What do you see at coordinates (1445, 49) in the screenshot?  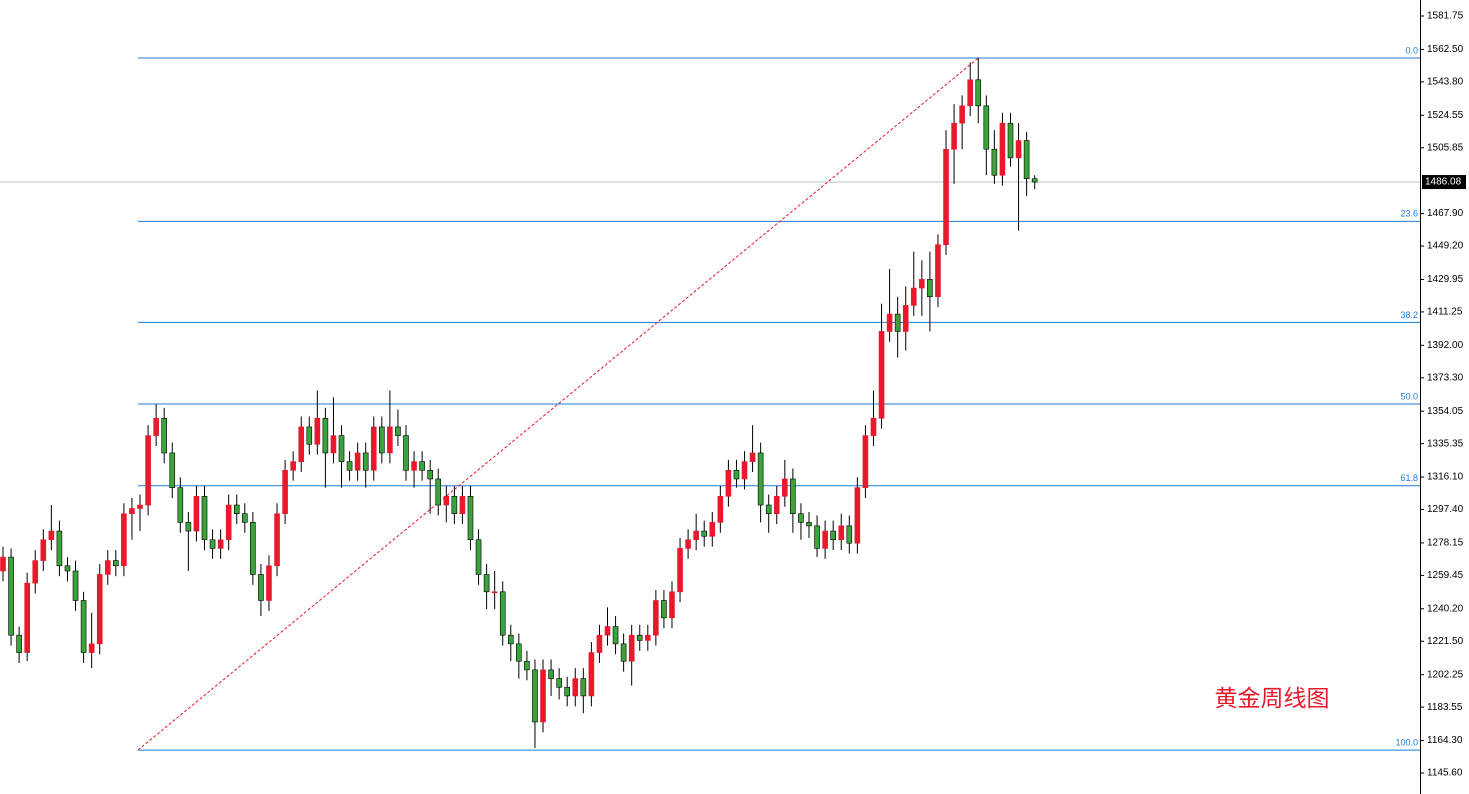 I see `y-tick-label: 1562.50` at bounding box center [1445, 49].